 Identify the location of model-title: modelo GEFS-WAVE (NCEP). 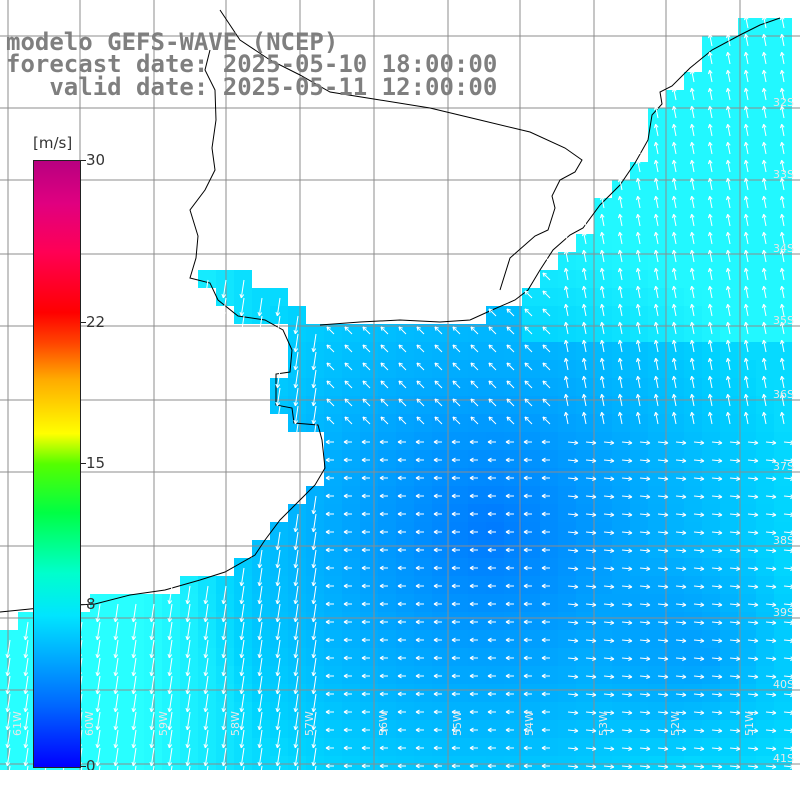
(172, 42).